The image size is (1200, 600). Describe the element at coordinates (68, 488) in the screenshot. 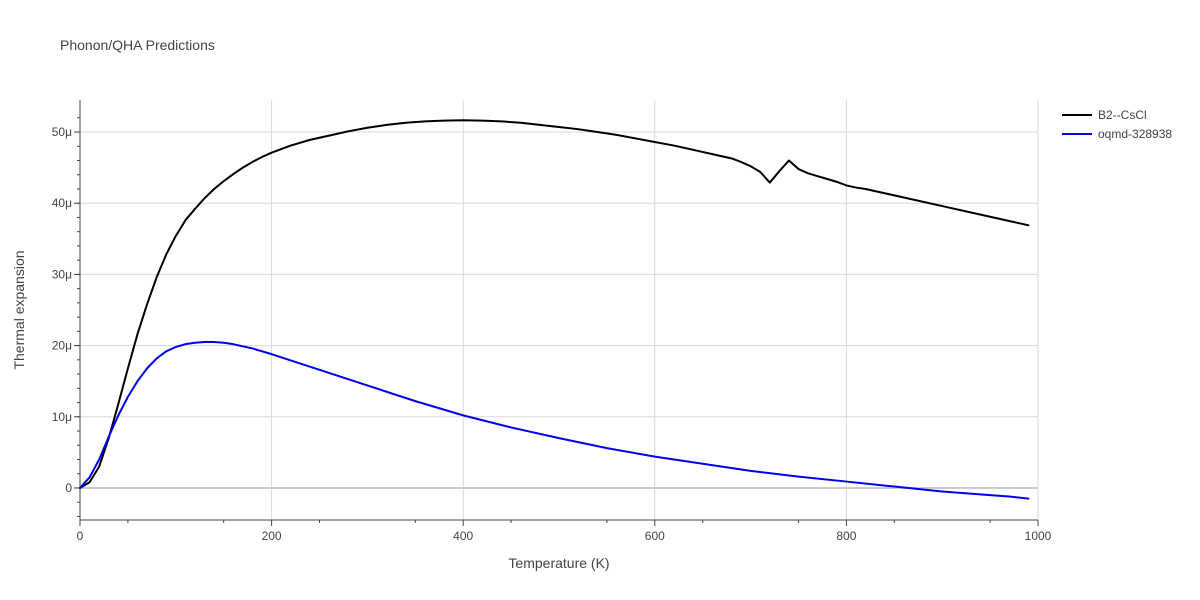

I see `y-tick-label: 0` at that location.